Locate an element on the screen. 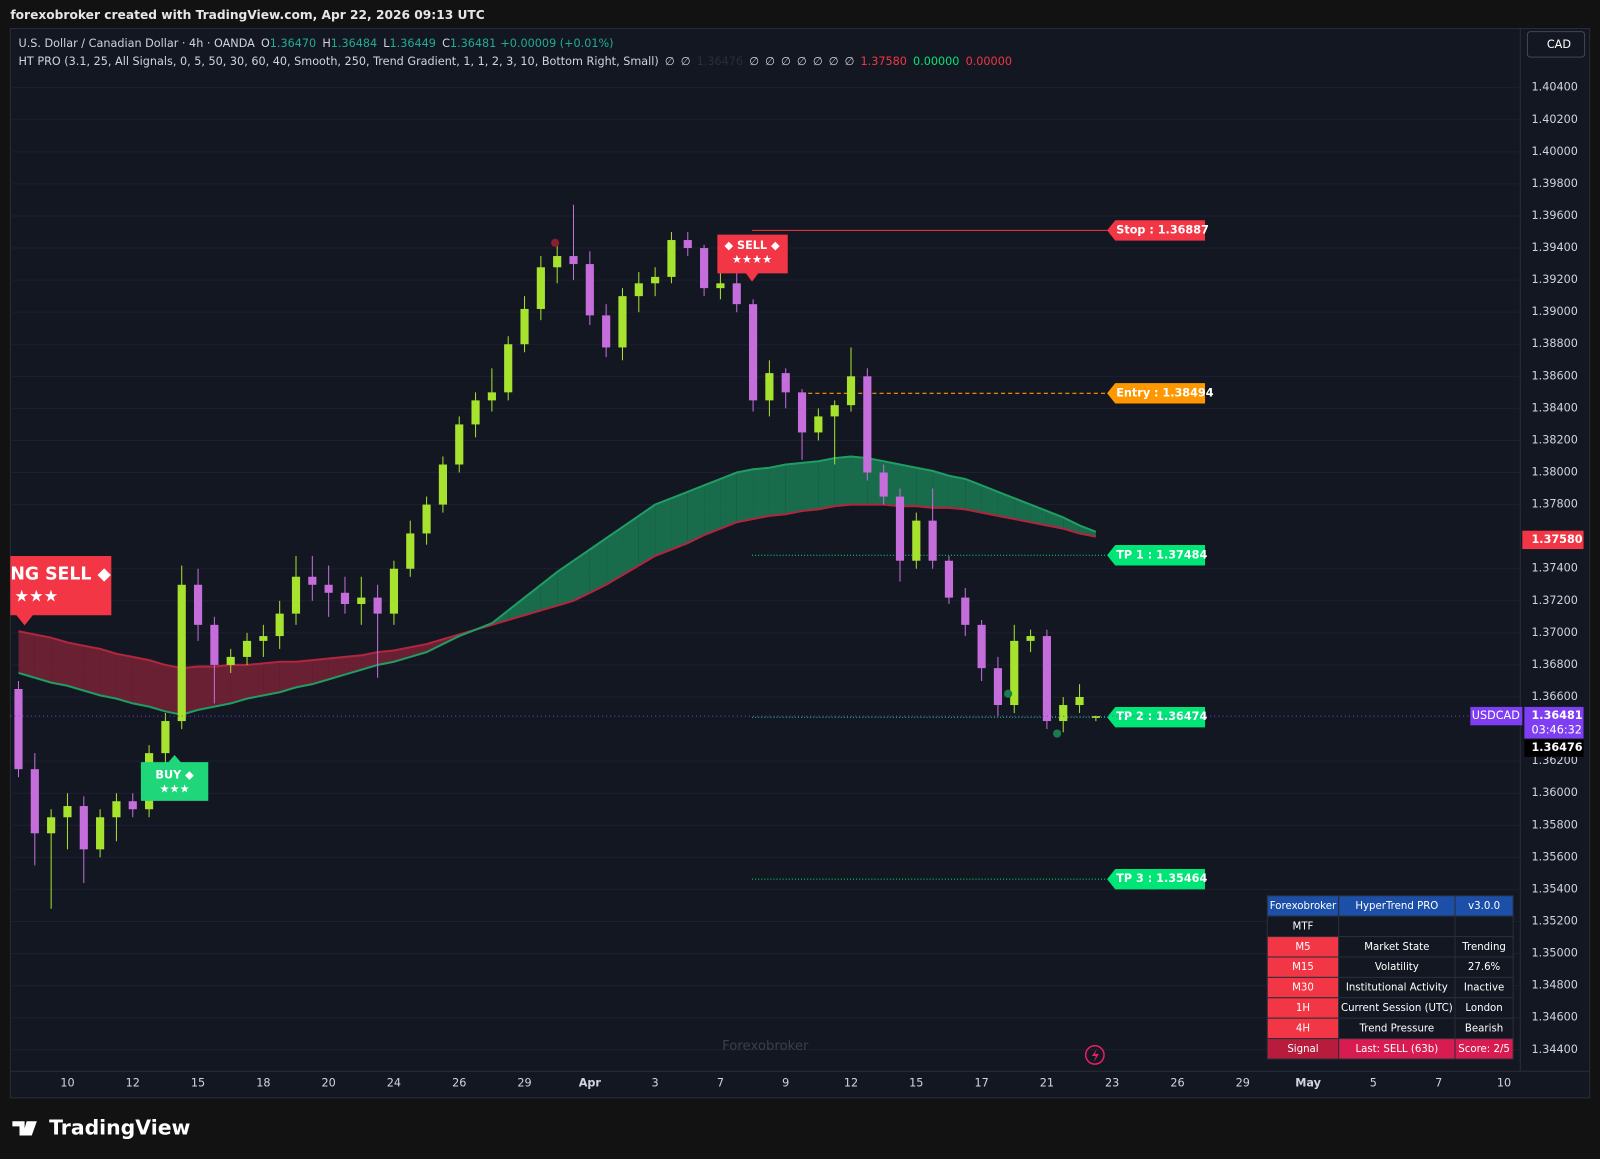 The width and height of the screenshot is (1600, 1159). table-cell-text: v3.0.0 is located at coordinates (1484, 906).